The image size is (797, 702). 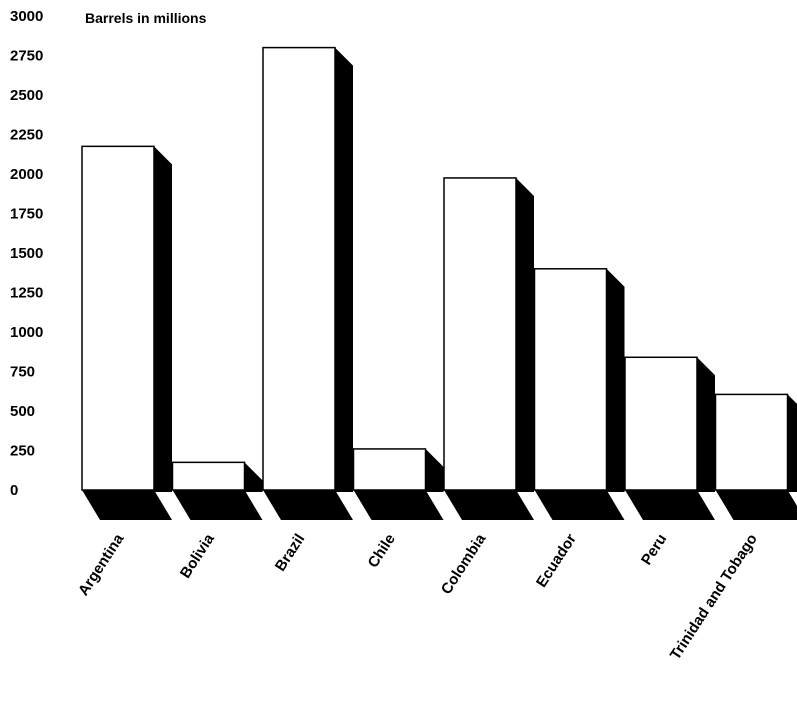 What do you see at coordinates (22, 372) in the screenshot?
I see `y-tick-label: 750` at bounding box center [22, 372].